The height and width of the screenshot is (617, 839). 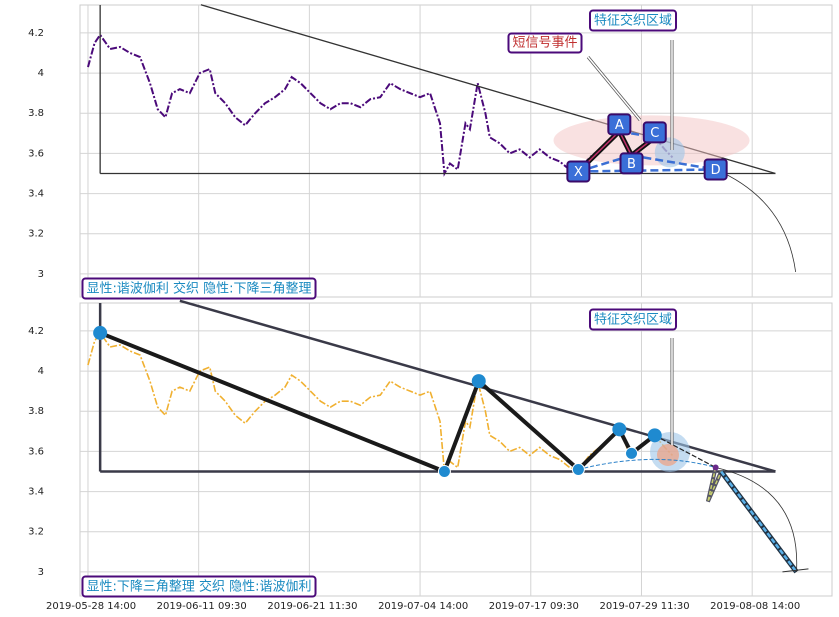 What do you see at coordinates (795, 570) in the screenshot?
I see `target-tick` at bounding box center [795, 570].